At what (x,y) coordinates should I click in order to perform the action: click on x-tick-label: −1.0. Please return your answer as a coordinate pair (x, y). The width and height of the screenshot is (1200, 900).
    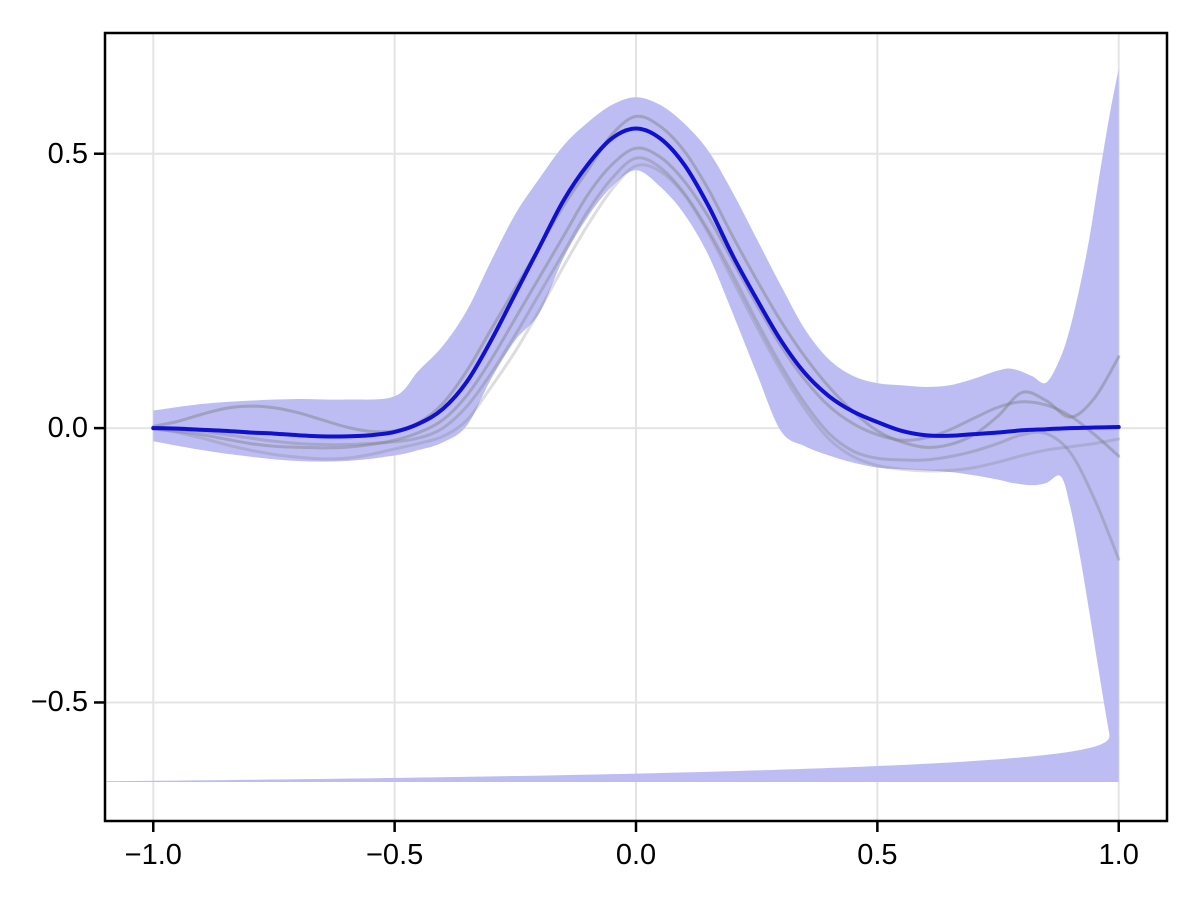
    Looking at the image, I should click on (153, 855).